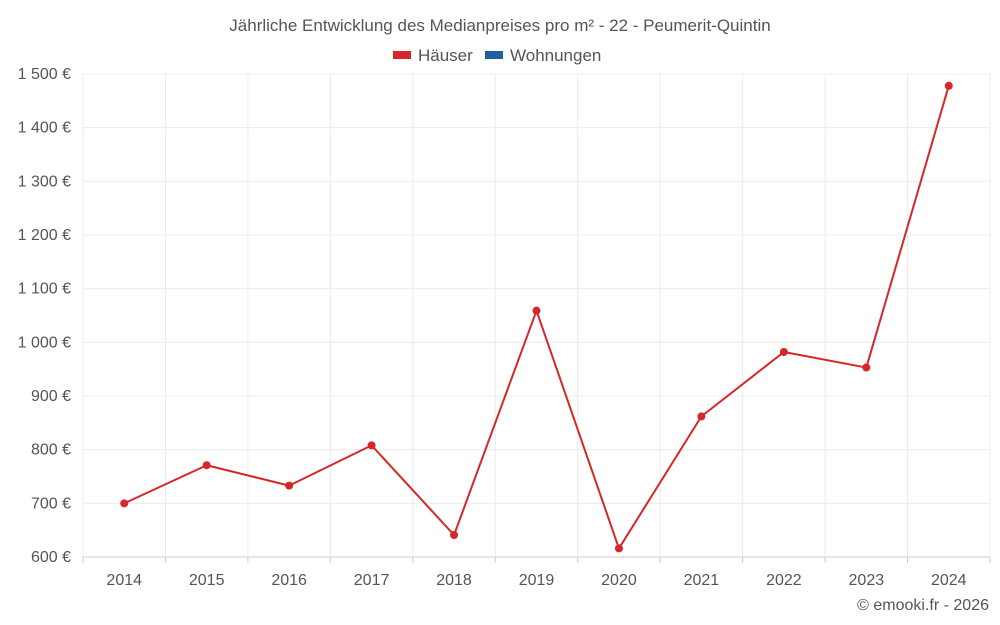 This screenshot has width=1000, height=625. Describe the element at coordinates (44, 181) in the screenshot. I see `y-tick-label: 1 300 €` at that location.